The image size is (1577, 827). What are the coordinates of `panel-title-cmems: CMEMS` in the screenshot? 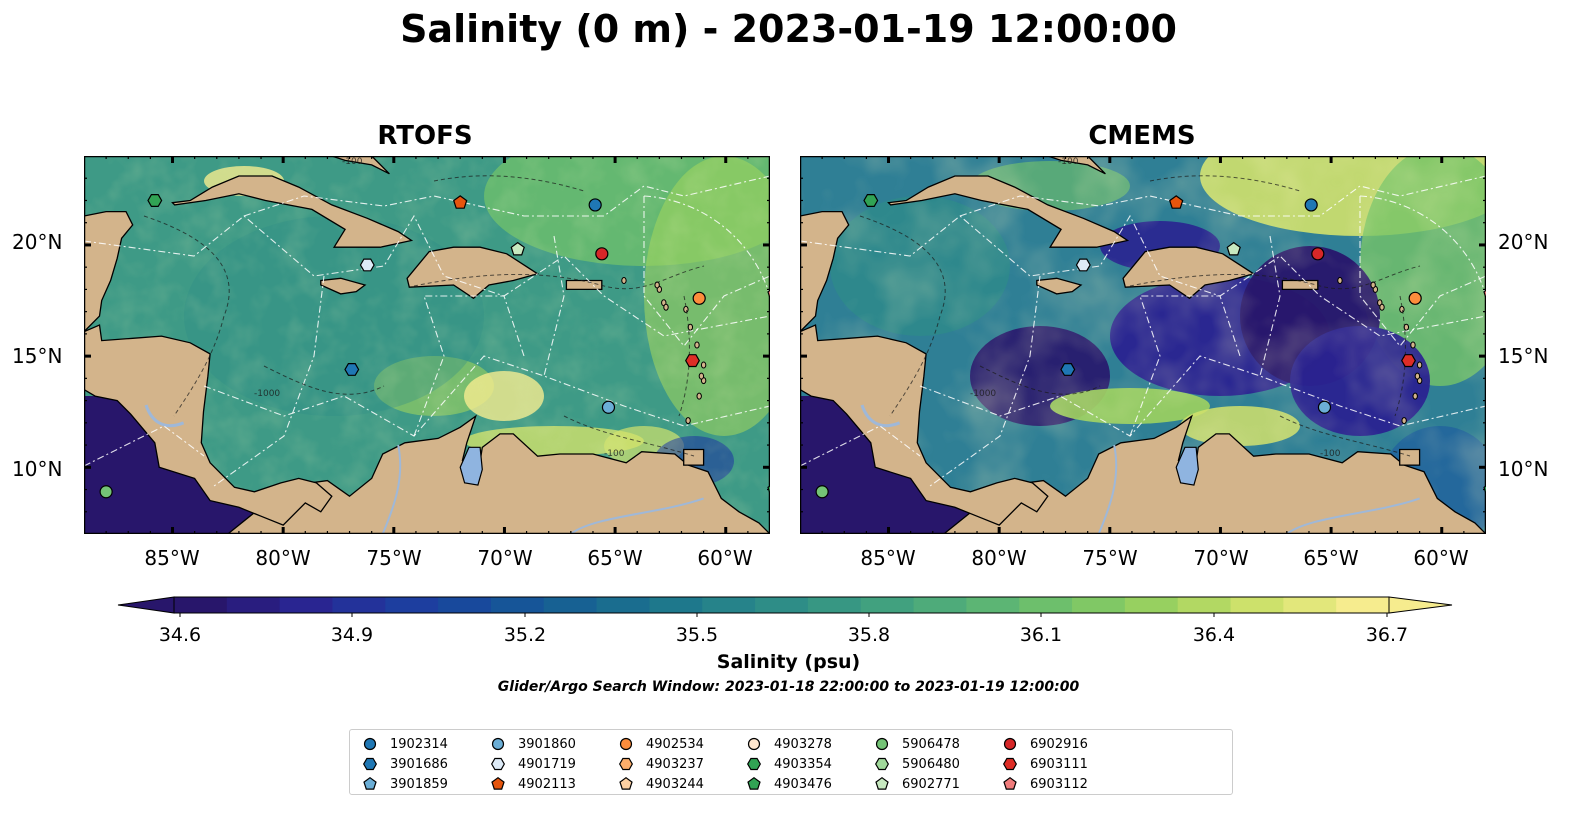 It's located at (1142, 136).